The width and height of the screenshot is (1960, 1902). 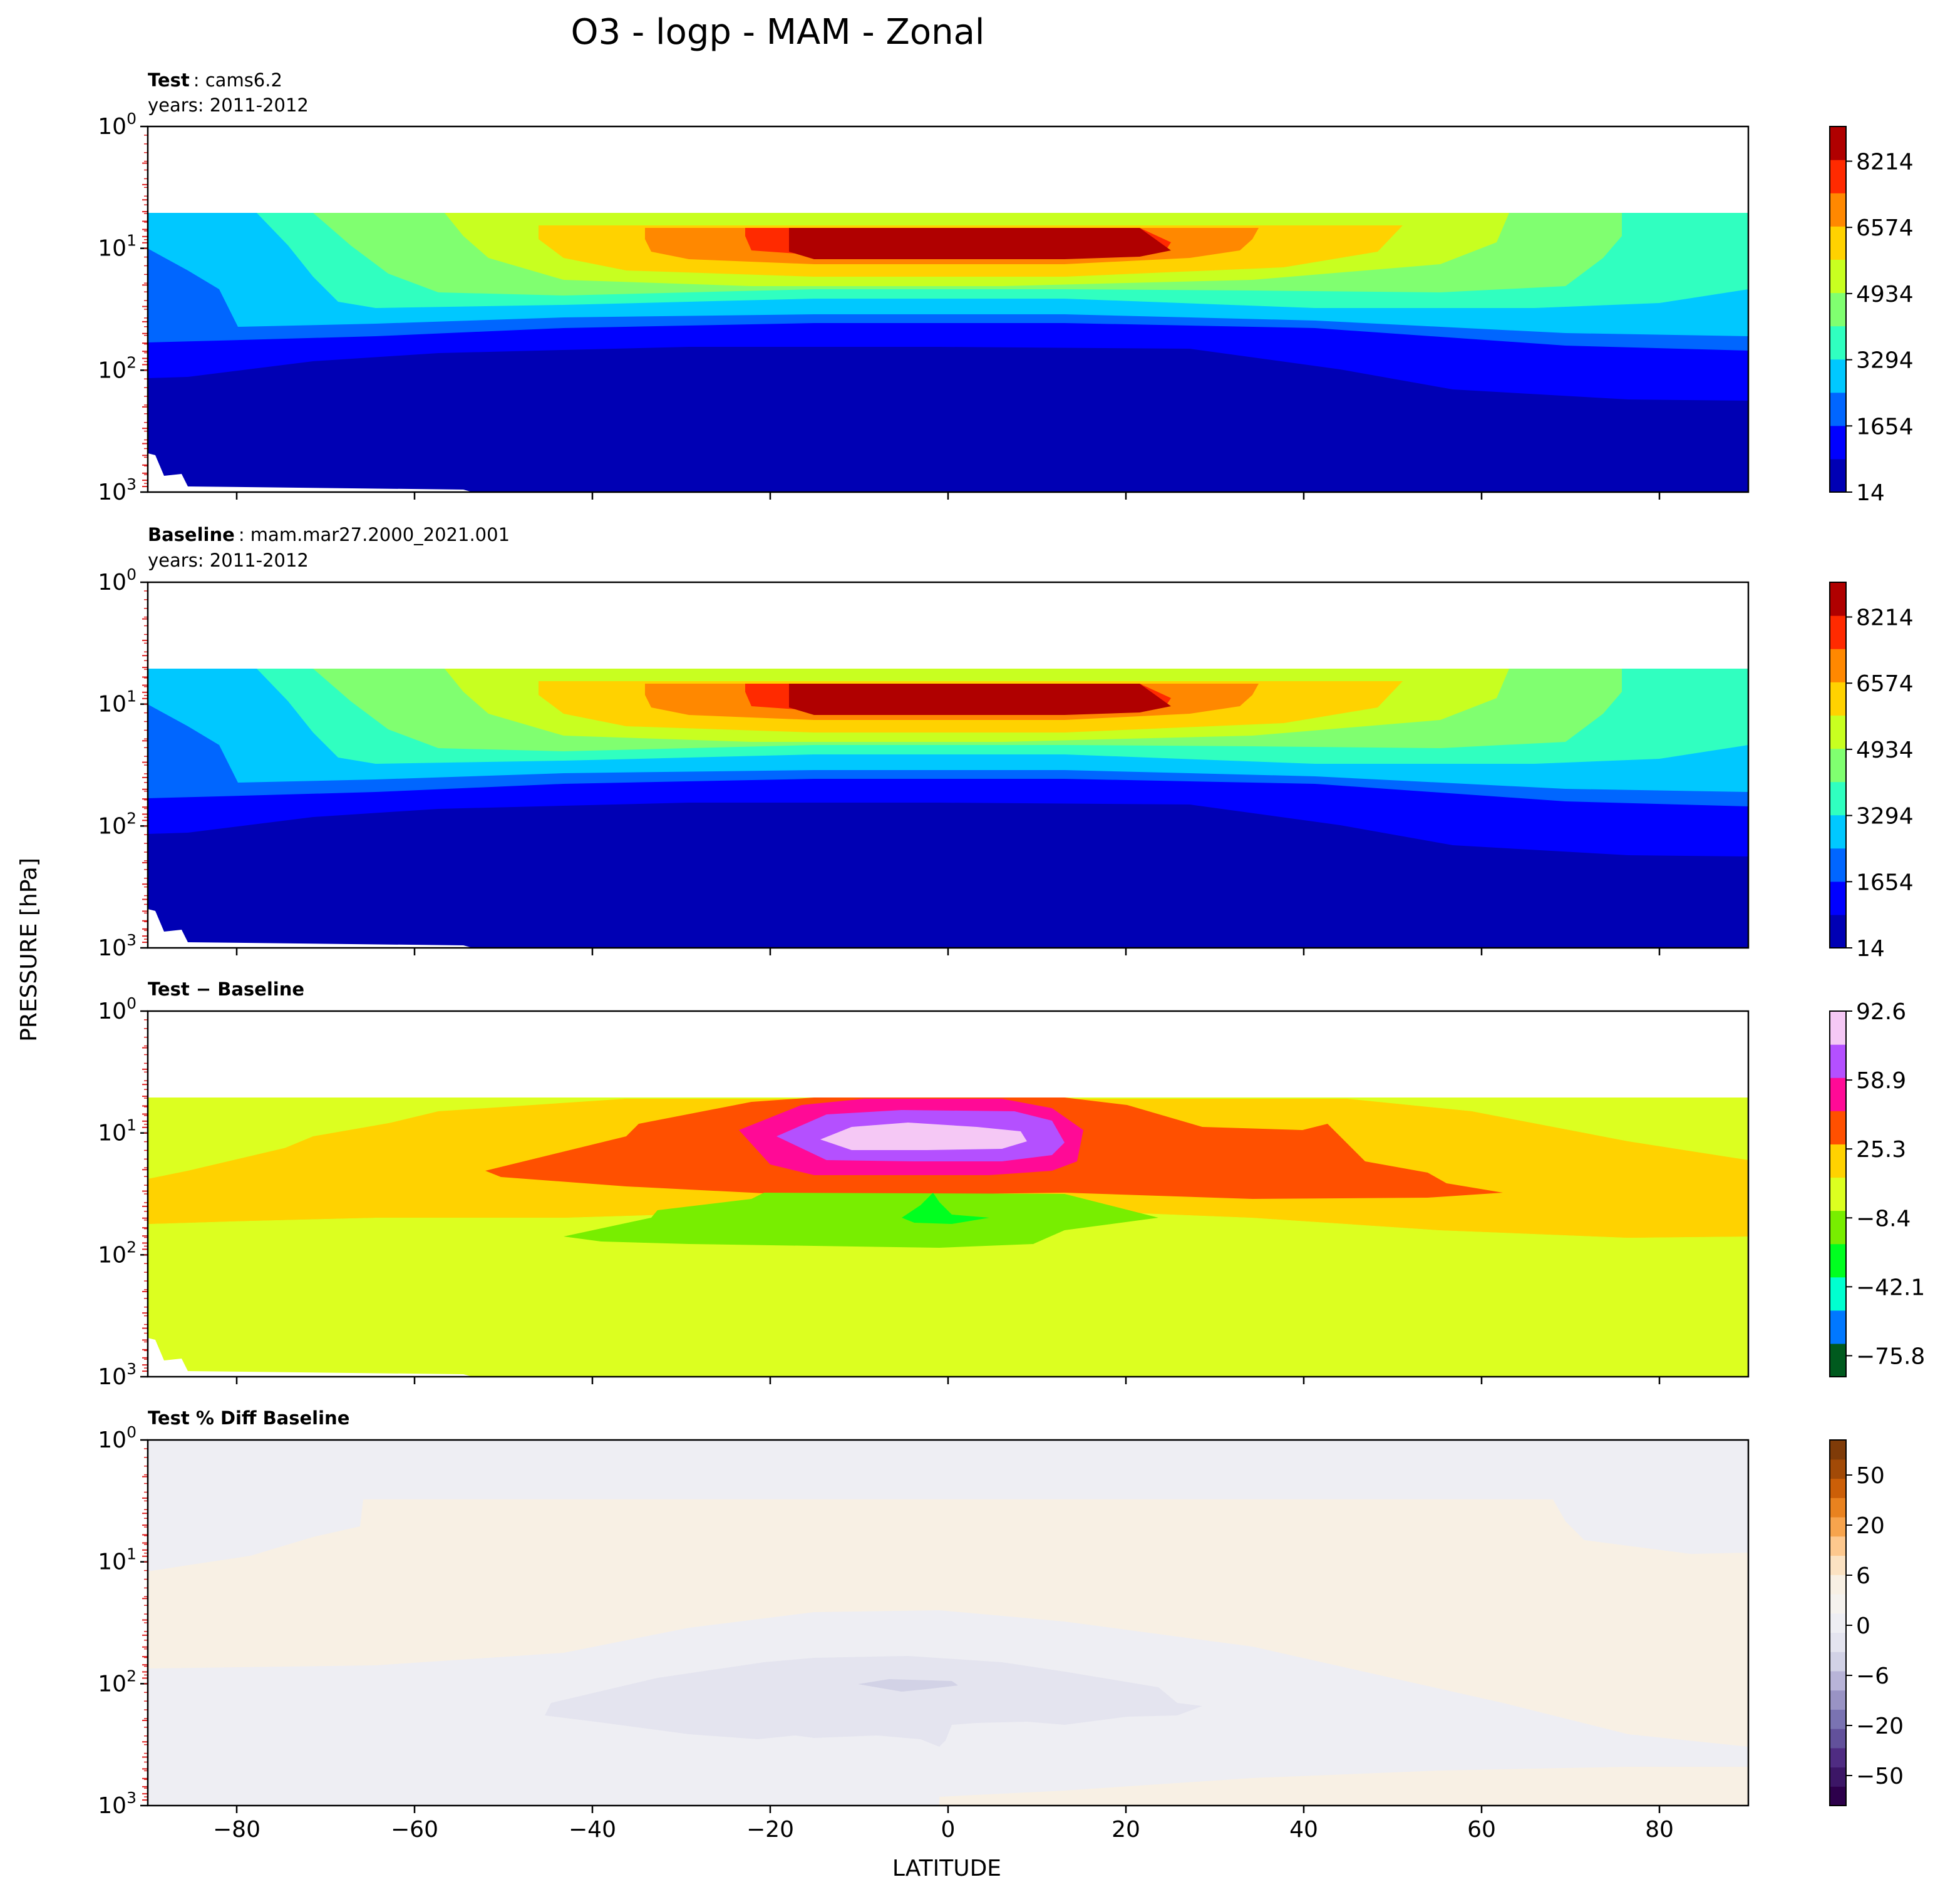 I want to click on x-tick-label: 0, so click(x=948, y=1830).